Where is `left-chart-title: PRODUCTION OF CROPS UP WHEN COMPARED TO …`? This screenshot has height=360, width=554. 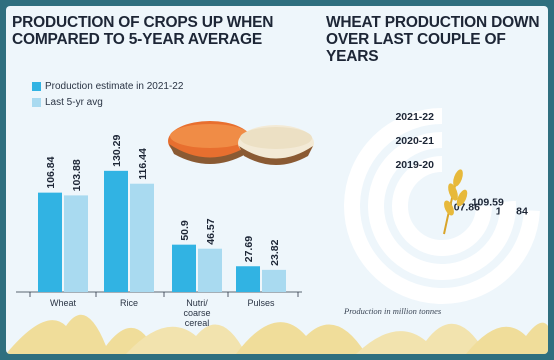 left-chart-title: PRODUCTION OF CROPS UP WHEN COMPARED TO … is located at coordinates (147, 31).